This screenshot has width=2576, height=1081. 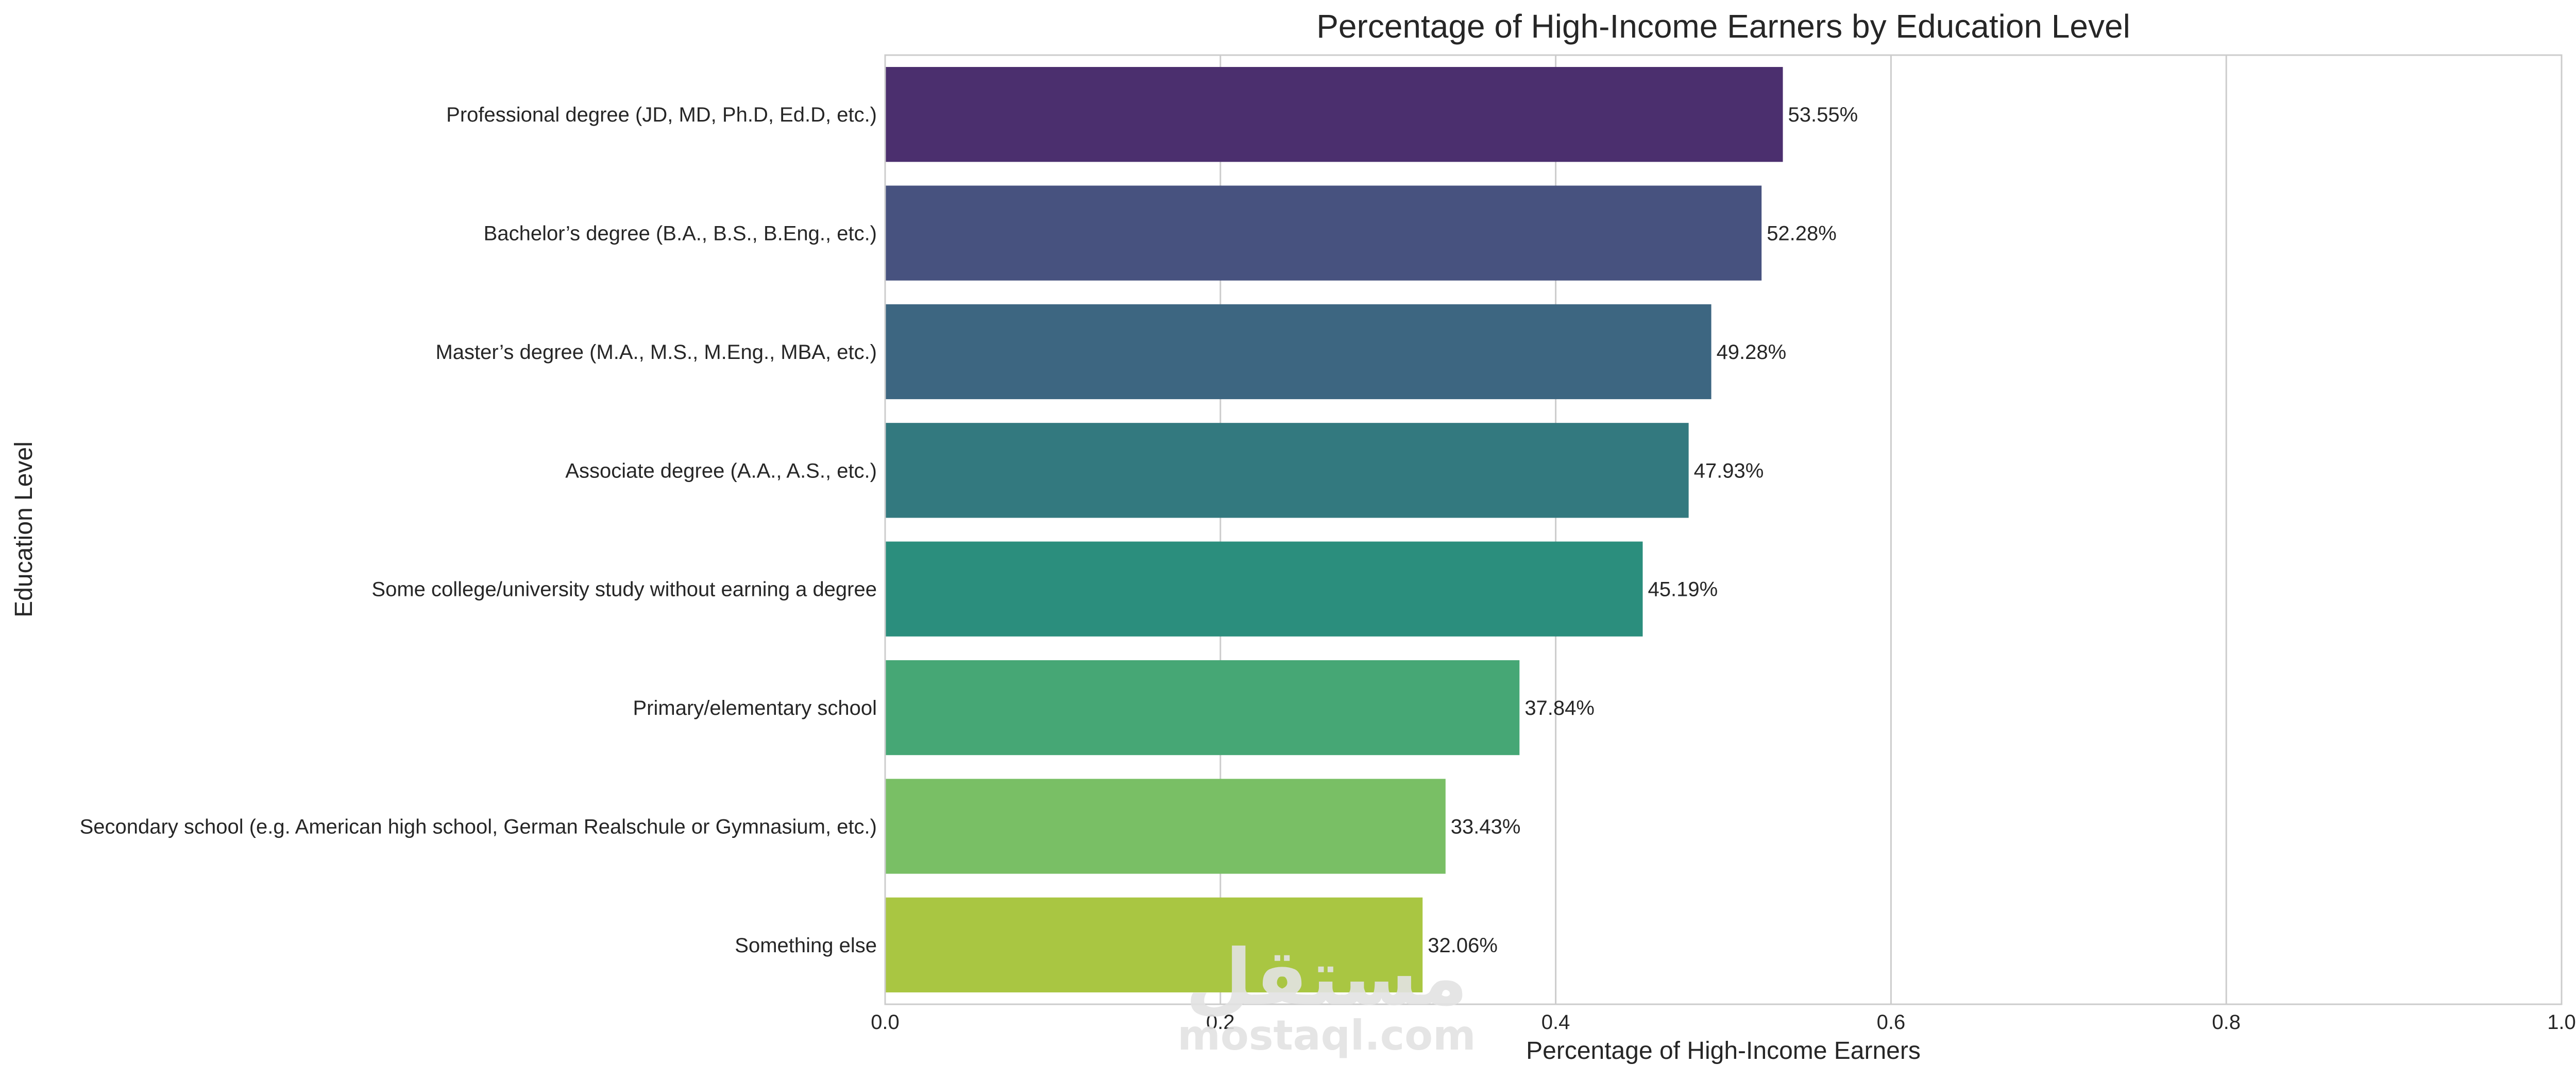 I want to click on watermark: مستقل mostaql.com, so click(x=1327, y=996).